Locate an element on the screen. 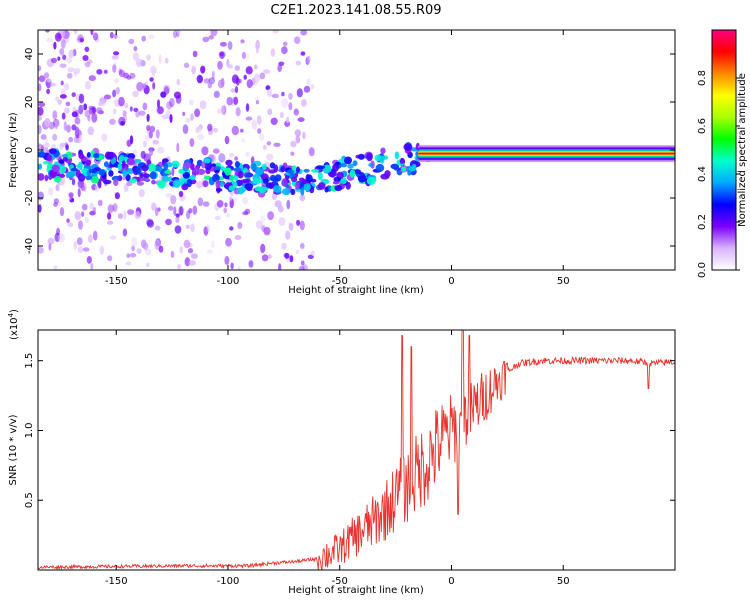 This screenshot has height=600, width=750. spectrogram-x-tick-label: 50 is located at coordinates (563, 281).